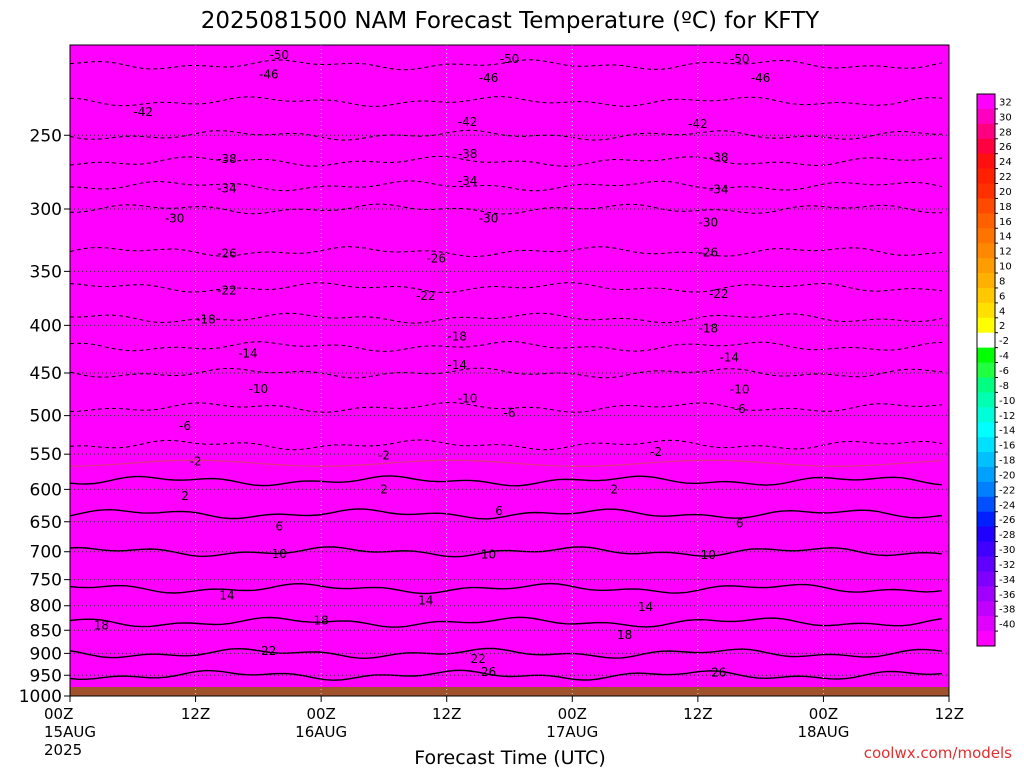 This screenshot has width=1024, height=768. Describe the element at coordinates (143, 112) in the screenshot. I see `contour-label: -42` at that location.